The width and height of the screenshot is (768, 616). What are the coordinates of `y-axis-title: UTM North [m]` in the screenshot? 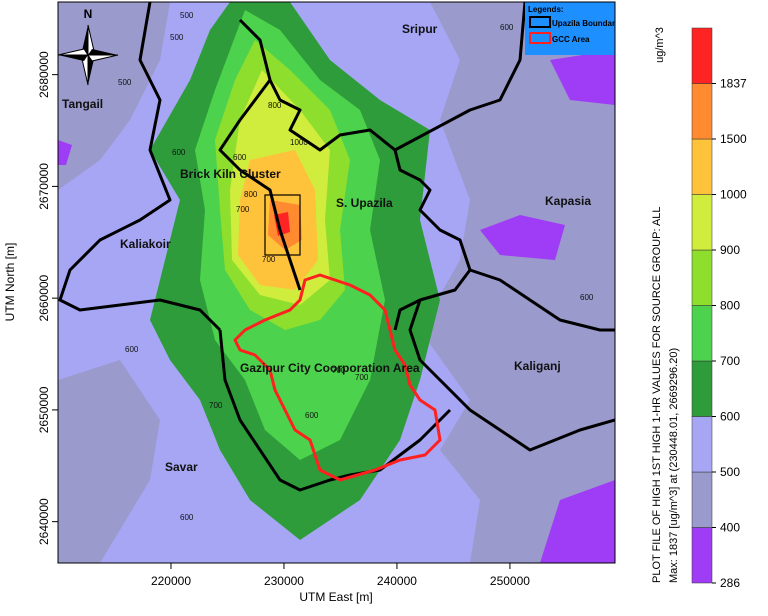 It's located at (10, 282).